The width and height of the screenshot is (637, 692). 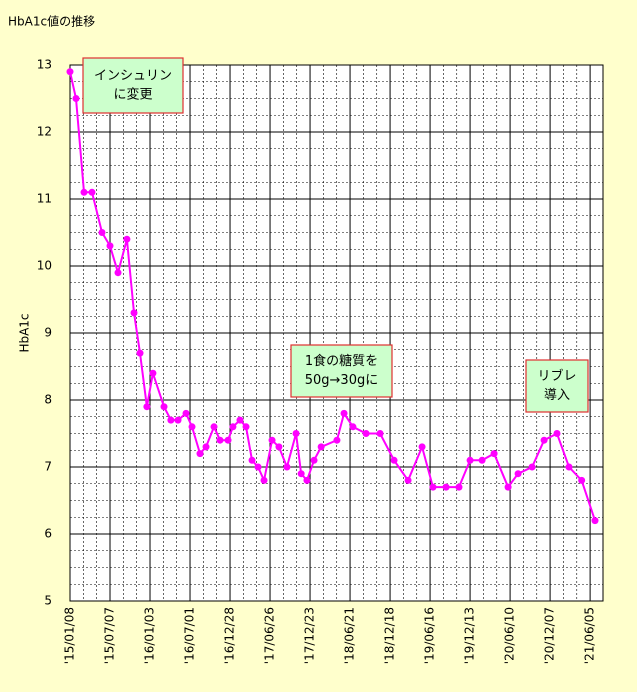 I want to click on y-tick-label: 10, so click(x=44, y=266).